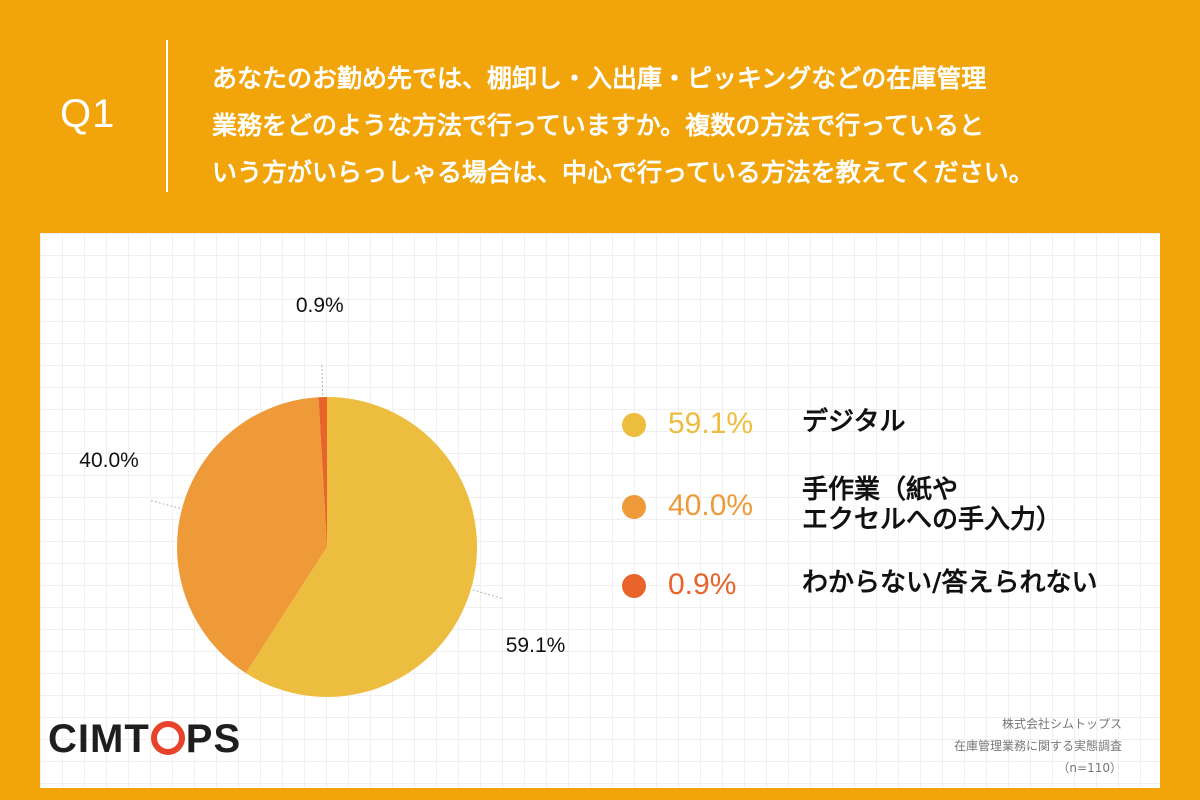 The image size is (1200, 800). I want to click on legend-label: 手作業（紙や エクセルへの手入力）, so click(932, 505).